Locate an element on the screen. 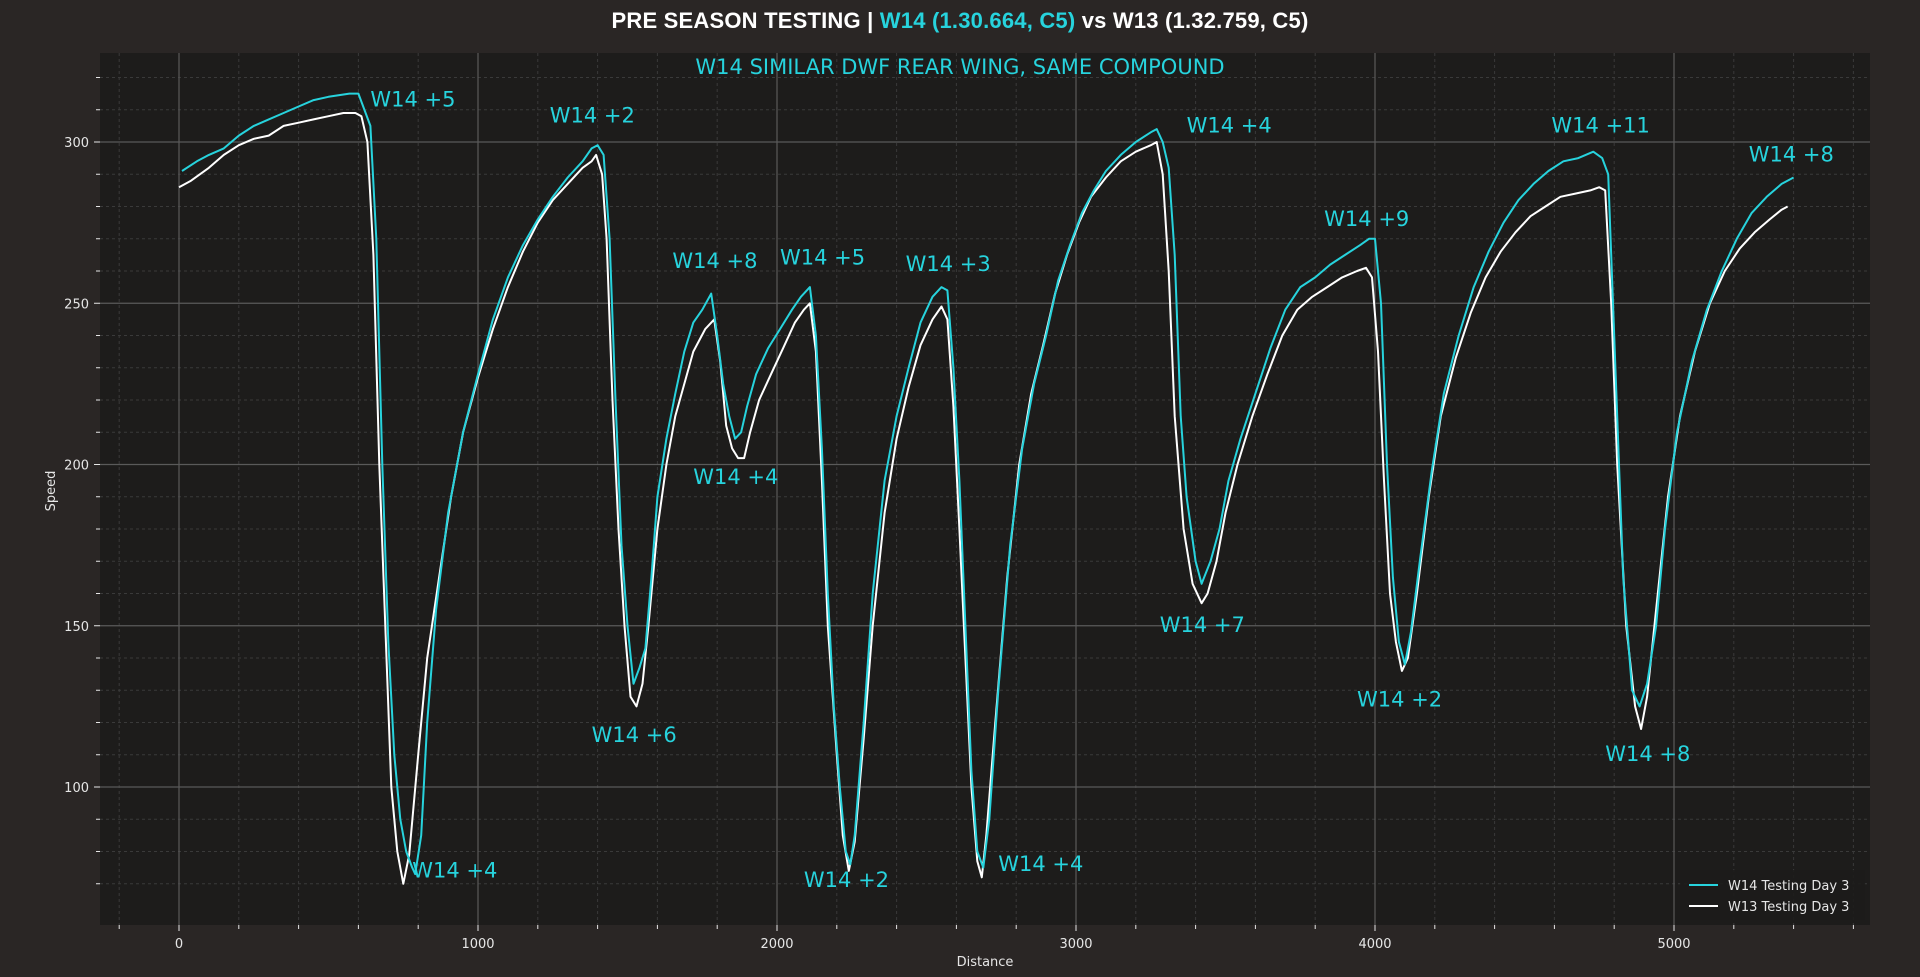 Image resolution: width=1920 pixels, height=977 pixels. x-axis-label: Distance is located at coordinates (985, 962).